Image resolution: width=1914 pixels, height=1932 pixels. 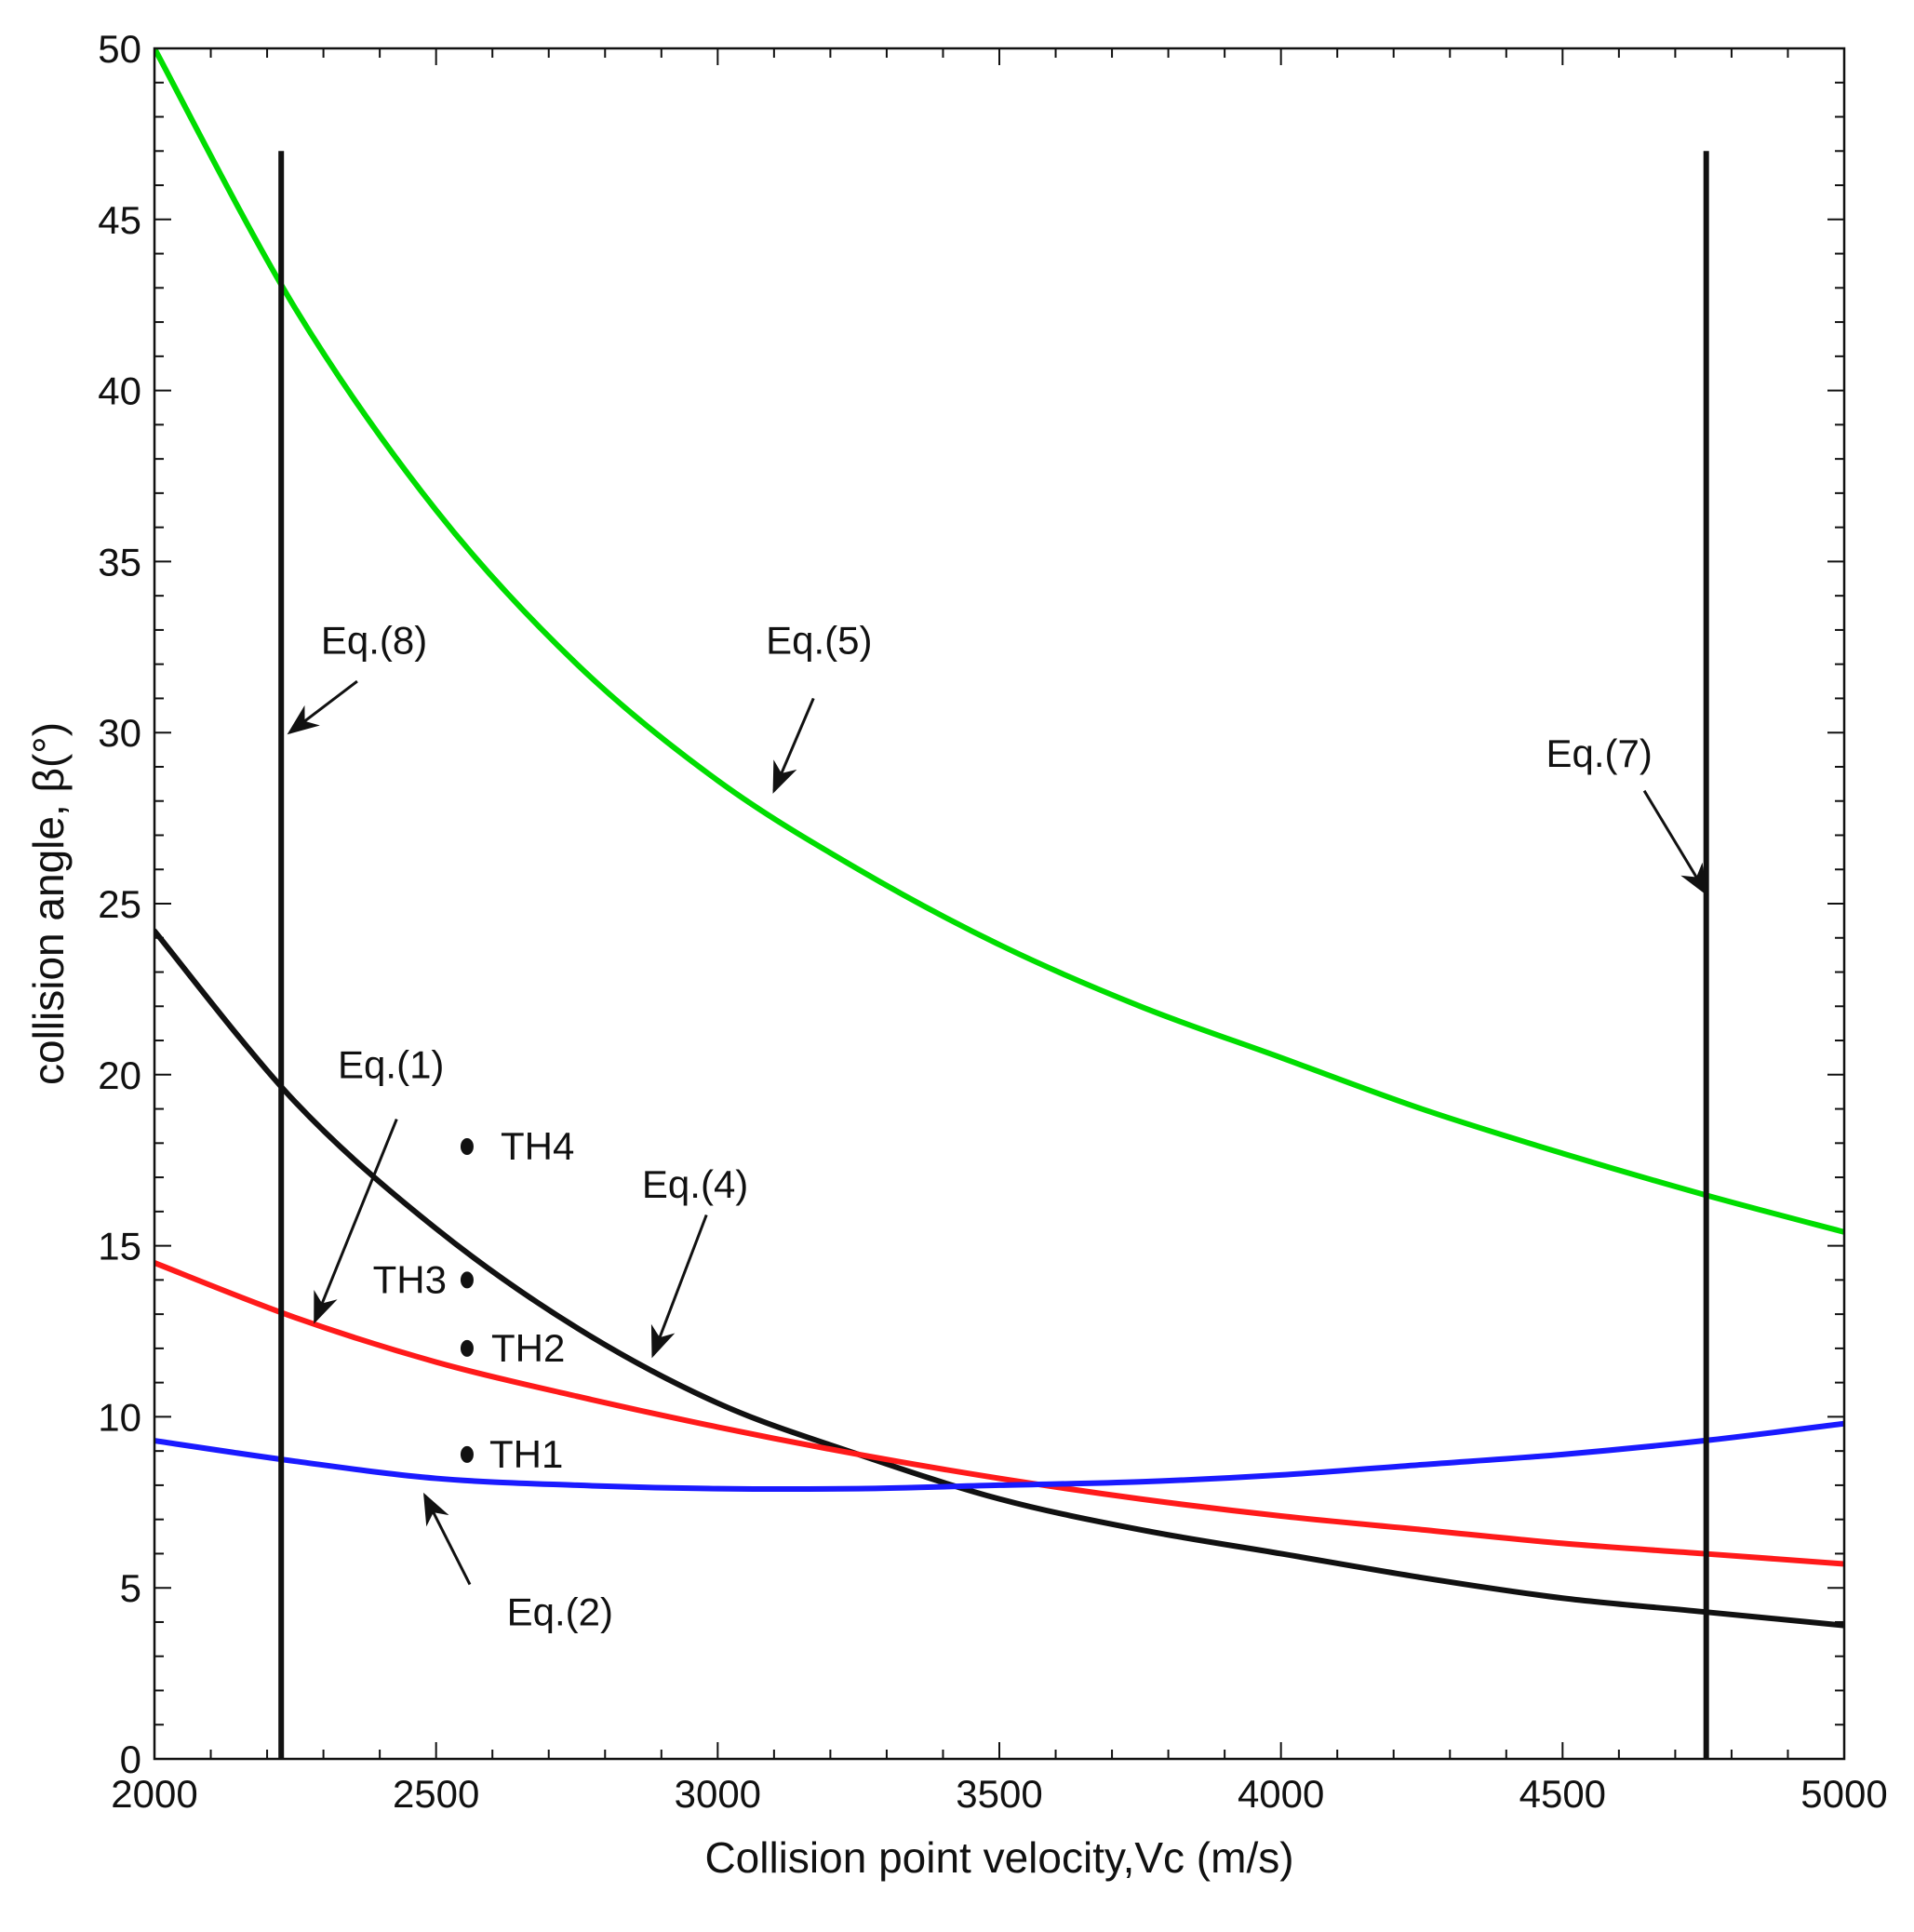 I want to click on y-tick-label: 50, so click(x=120, y=49).